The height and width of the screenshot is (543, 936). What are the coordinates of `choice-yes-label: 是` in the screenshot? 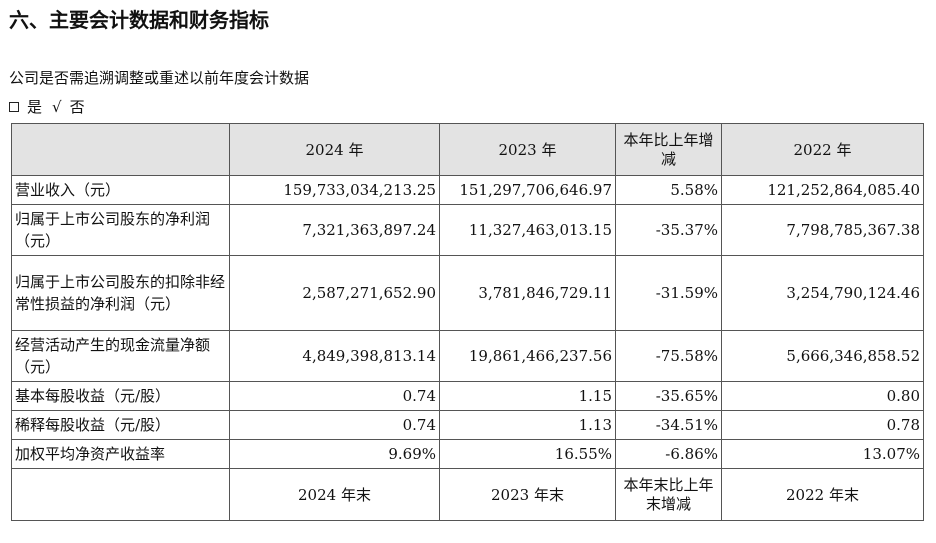 It's located at (35, 107).